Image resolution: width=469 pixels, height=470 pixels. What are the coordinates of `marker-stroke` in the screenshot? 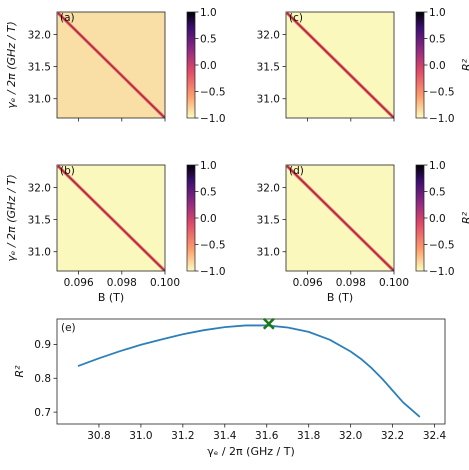 It's located at (268, 323).